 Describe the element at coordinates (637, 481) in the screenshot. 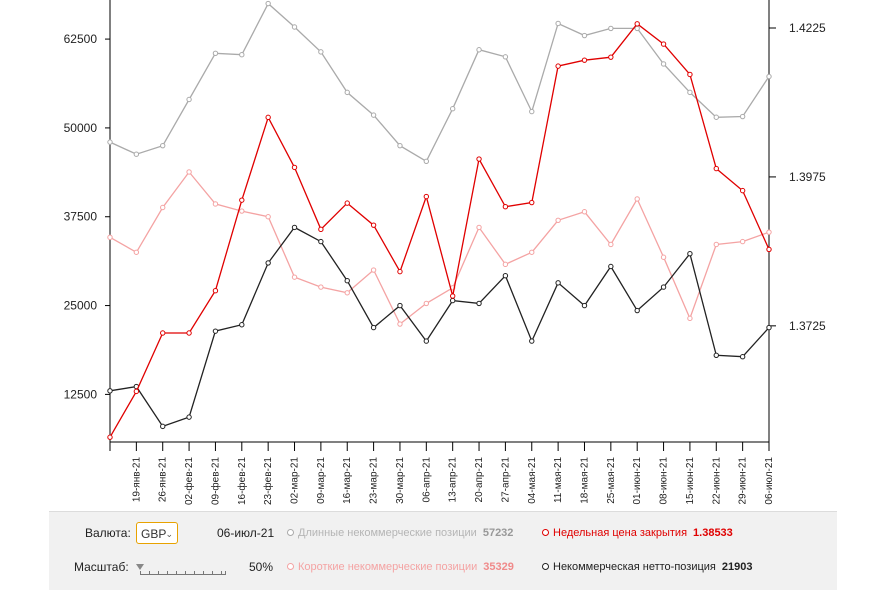

I see `x-tick-label: 01-июн-21` at that location.